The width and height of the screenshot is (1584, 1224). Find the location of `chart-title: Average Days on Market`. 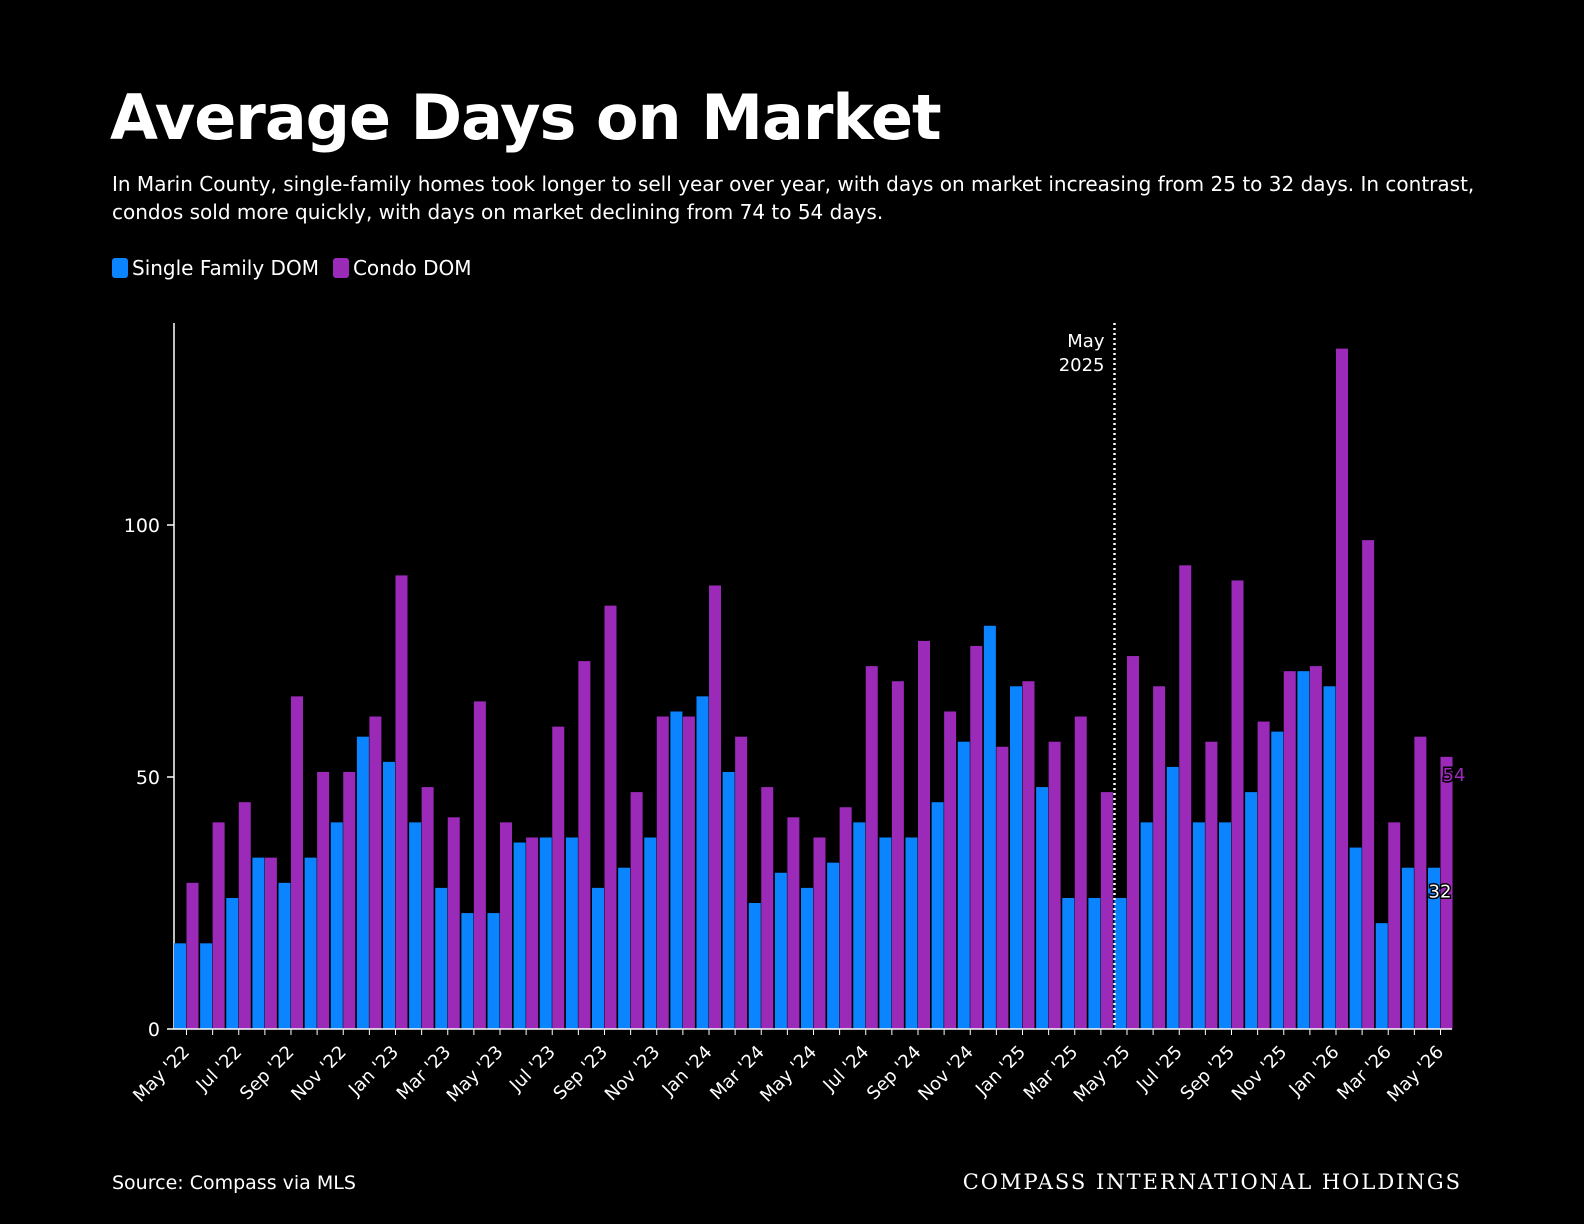

chart-title: Average Days on Market is located at coordinates (526, 117).